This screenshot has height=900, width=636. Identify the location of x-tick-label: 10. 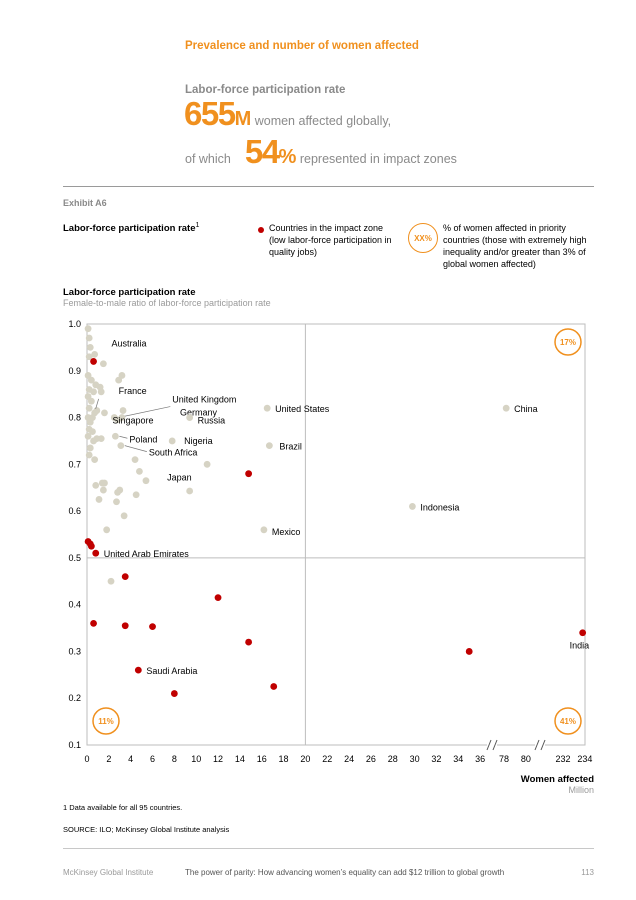
(196, 759).